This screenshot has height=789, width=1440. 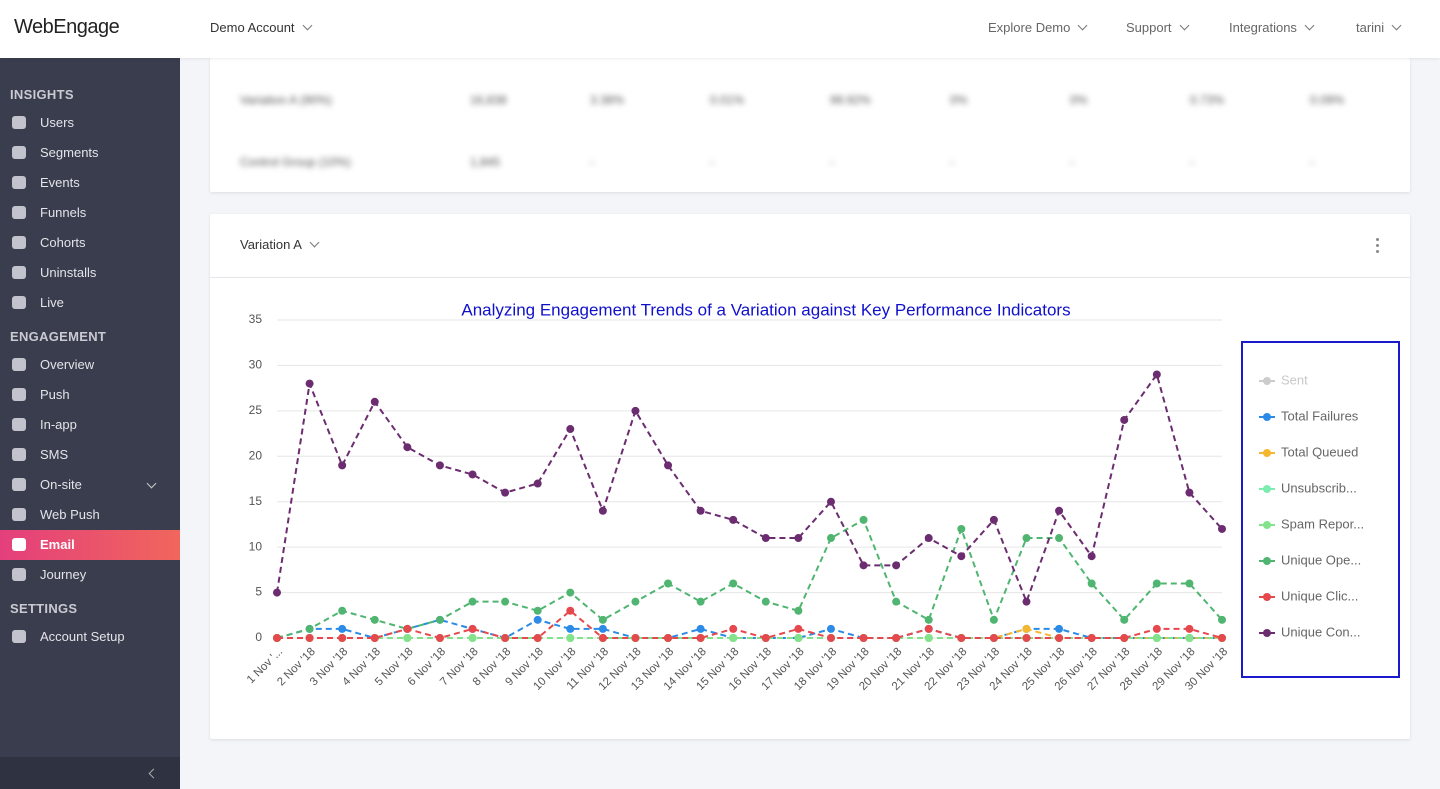 What do you see at coordinates (1294, 379) in the screenshot?
I see `legend-label: Sent` at bounding box center [1294, 379].